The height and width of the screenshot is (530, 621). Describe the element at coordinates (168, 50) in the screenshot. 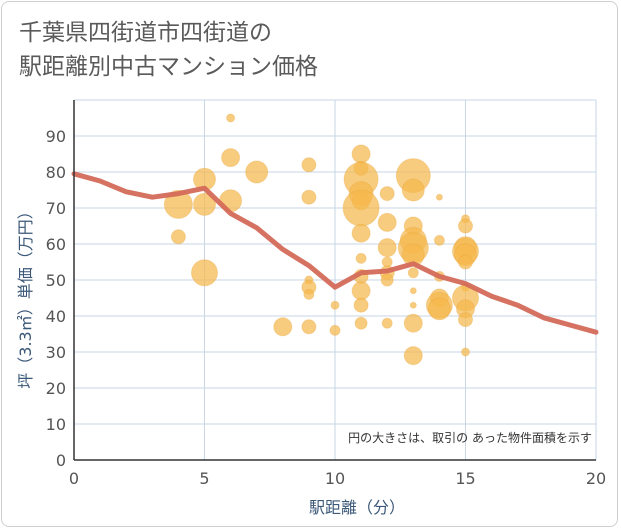

I see `chart-title: 千葉県四街道市四街道の 駅距離別中古マンション価格` at that location.